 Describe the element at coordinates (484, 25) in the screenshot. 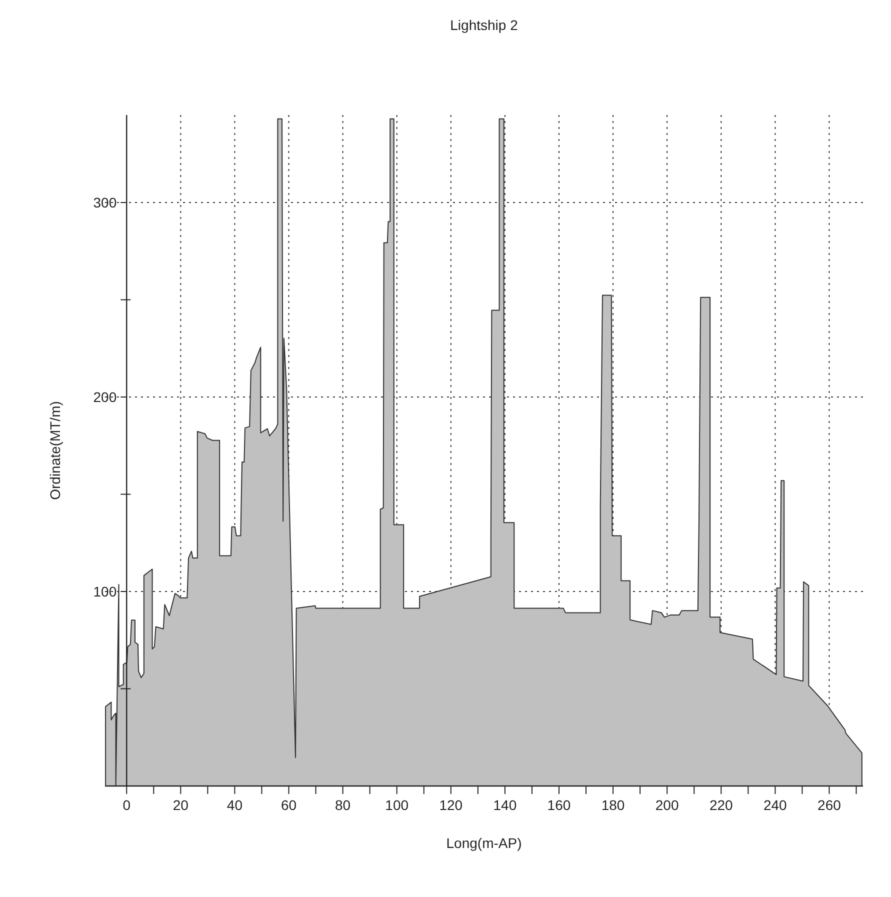

I see `chart-title: Lightship 2` at that location.